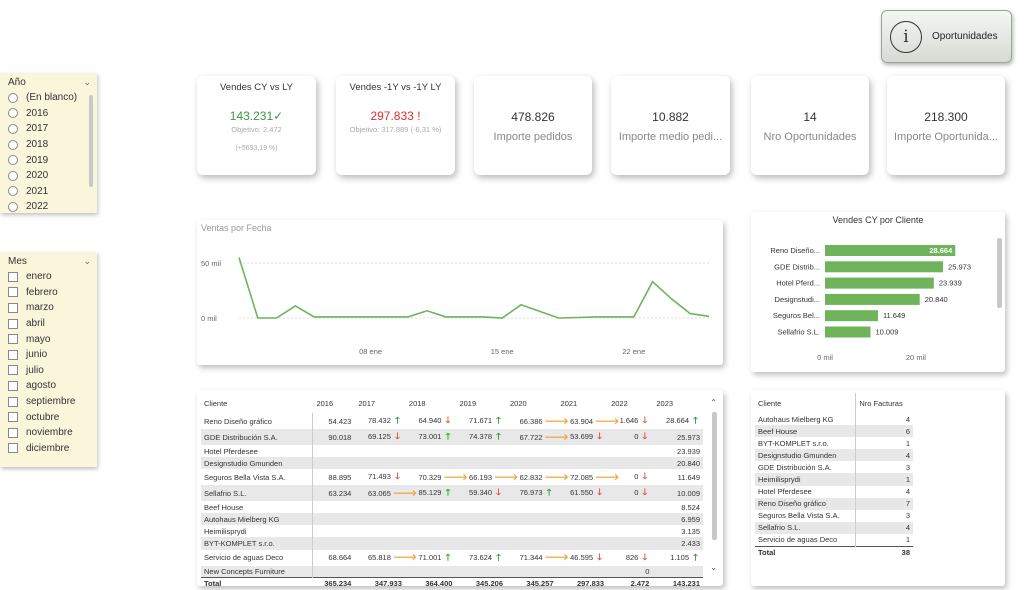 This screenshot has width=1024, height=590. I want to click on client-cell: Sellafrio S.L., so click(779, 528).